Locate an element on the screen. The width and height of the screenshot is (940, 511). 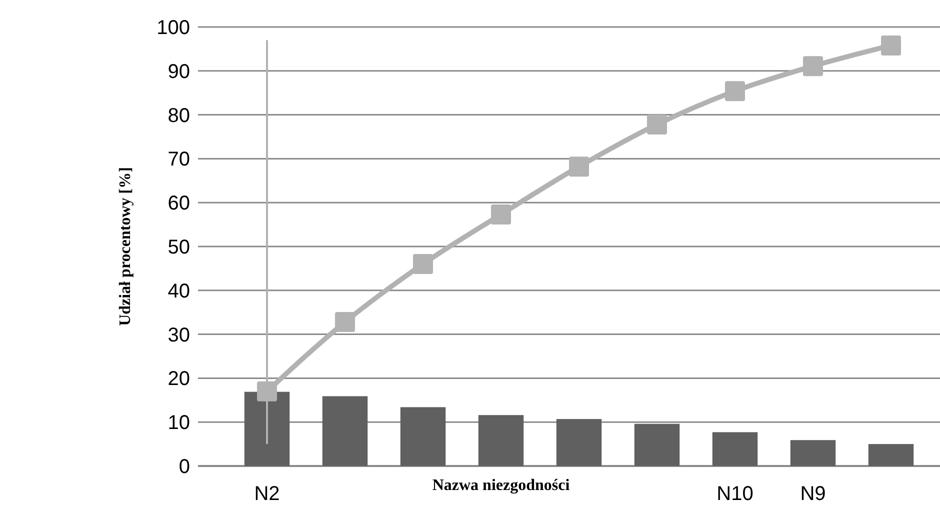
y-tick-label: 100 is located at coordinates (173, 28).